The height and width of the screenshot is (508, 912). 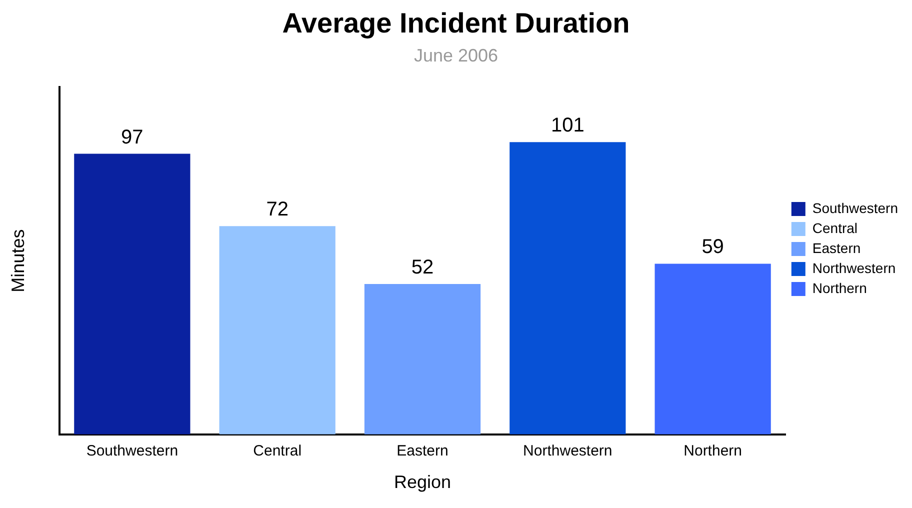 What do you see at coordinates (855, 208) in the screenshot?
I see `legend-label: Southwestern` at bounding box center [855, 208].